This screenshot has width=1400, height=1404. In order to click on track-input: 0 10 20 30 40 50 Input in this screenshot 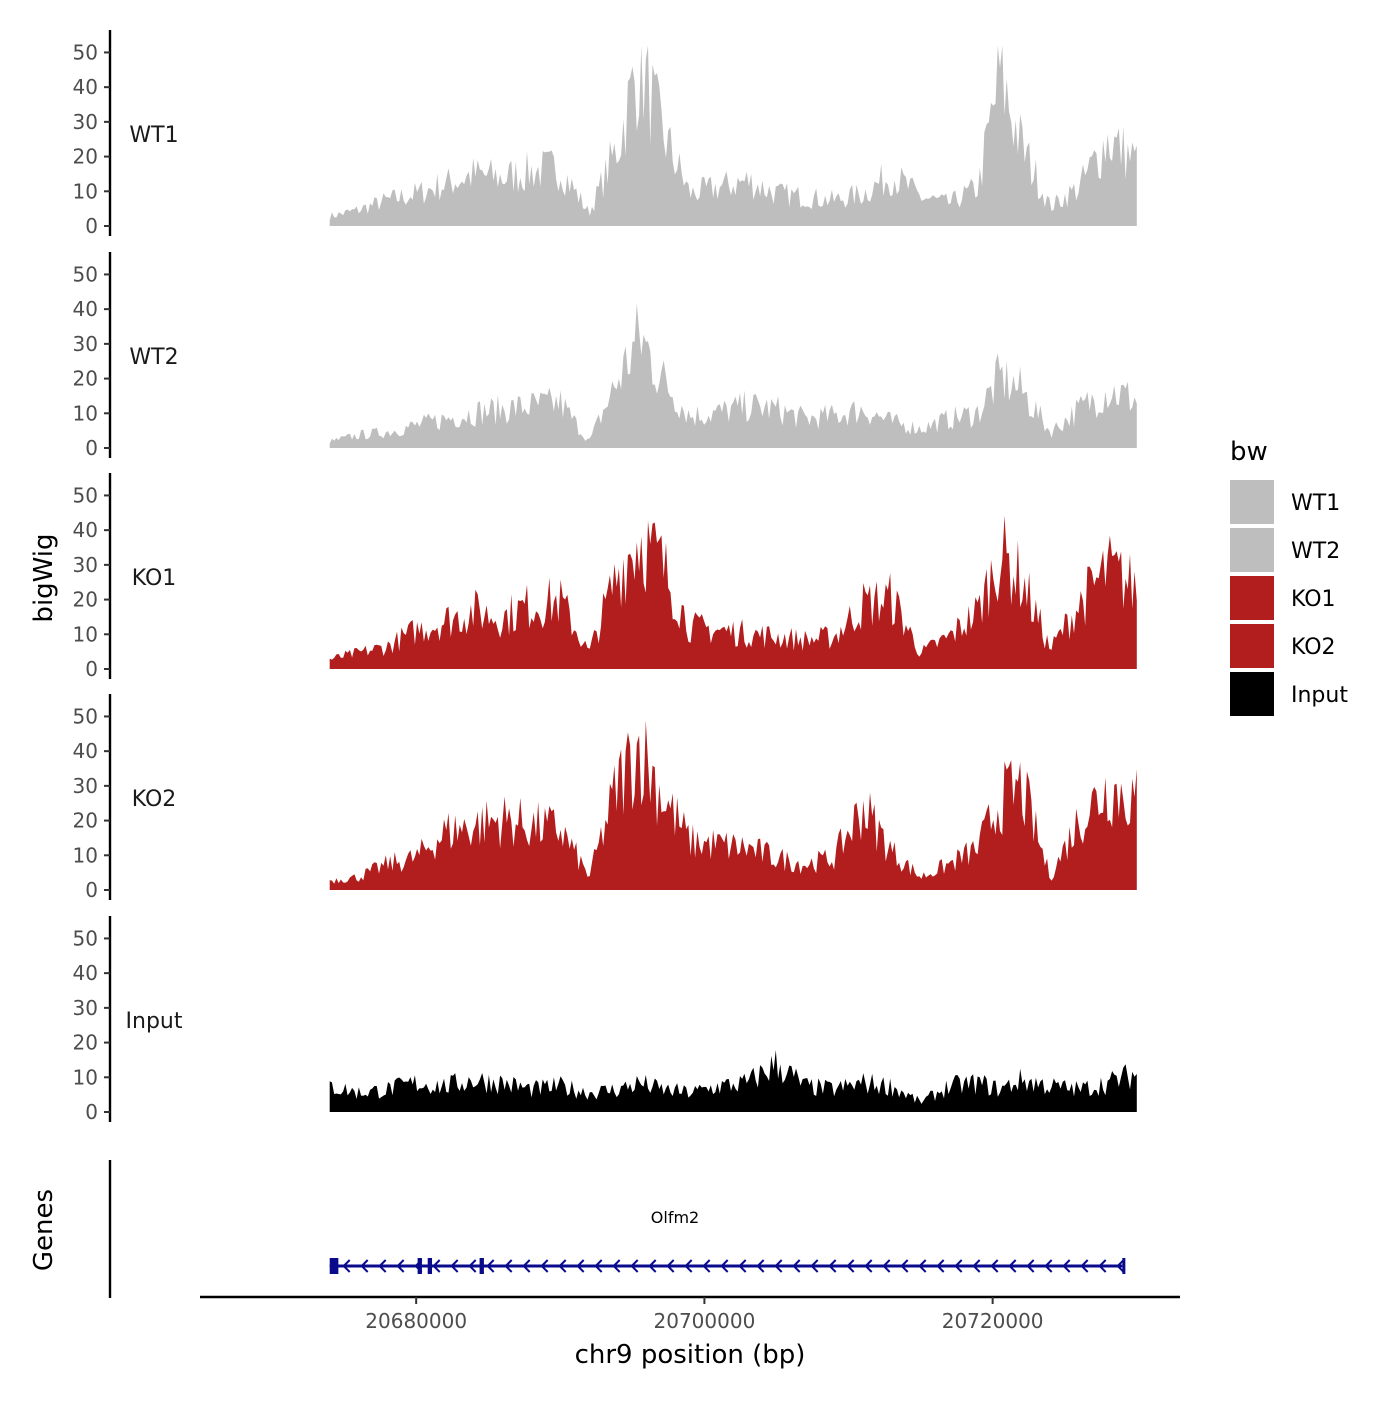, I will do `click(605, 1020)`.